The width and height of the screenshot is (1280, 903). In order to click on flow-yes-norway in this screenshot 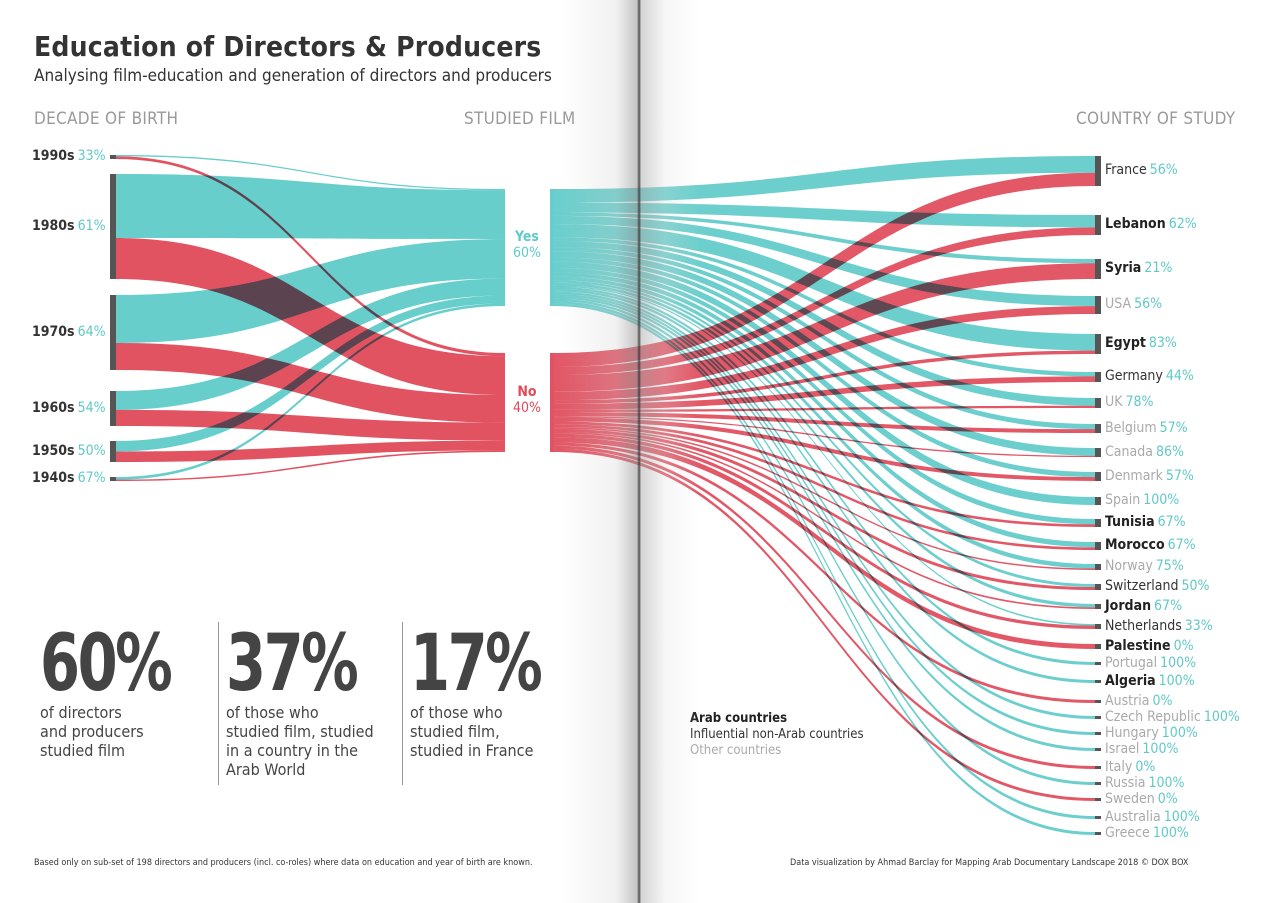, I will do `click(824, 422)`.